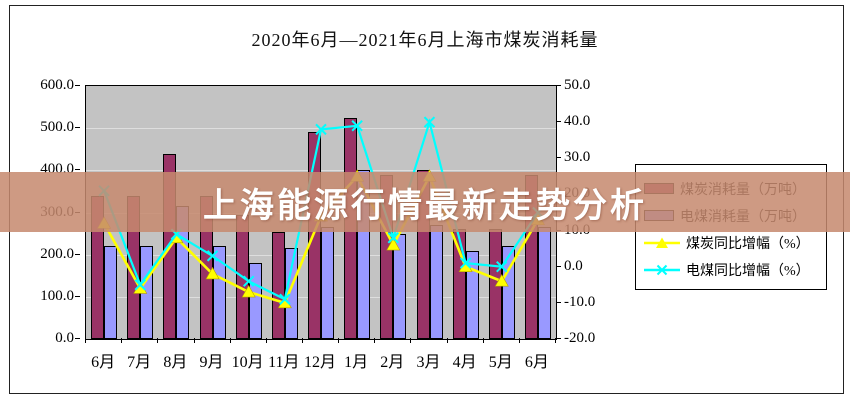 The width and height of the screenshot is (850, 400). What do you see at coordinates (64, 338) in the screenshot?
I see `y-tick-label-left: 0.0` at bounding box center [64, 338].